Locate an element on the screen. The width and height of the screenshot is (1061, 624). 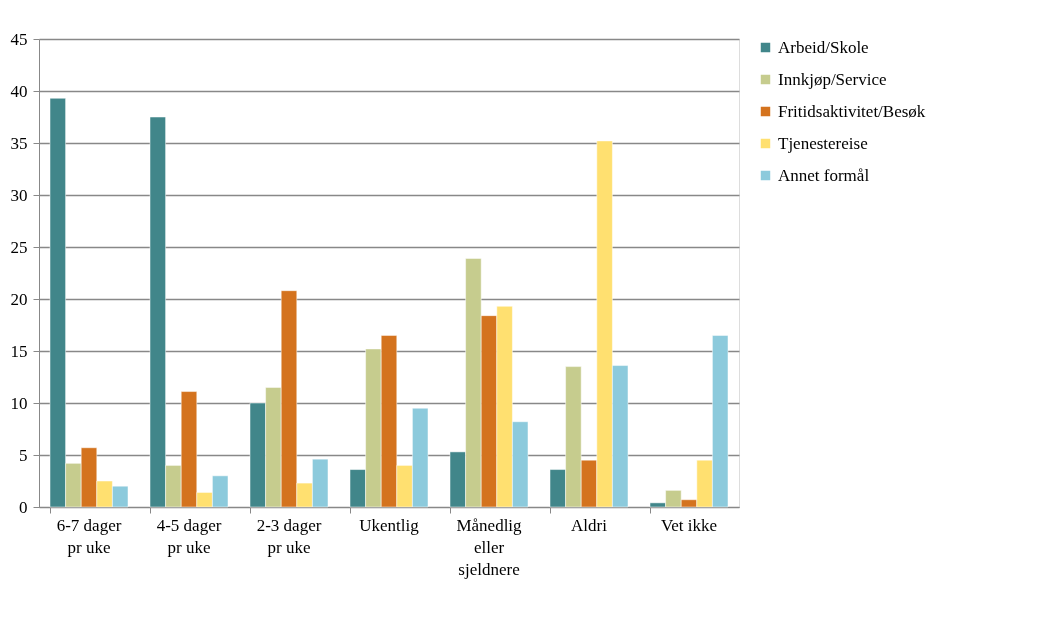
legend-label: Annet formål is located at coordinates (824, 175).